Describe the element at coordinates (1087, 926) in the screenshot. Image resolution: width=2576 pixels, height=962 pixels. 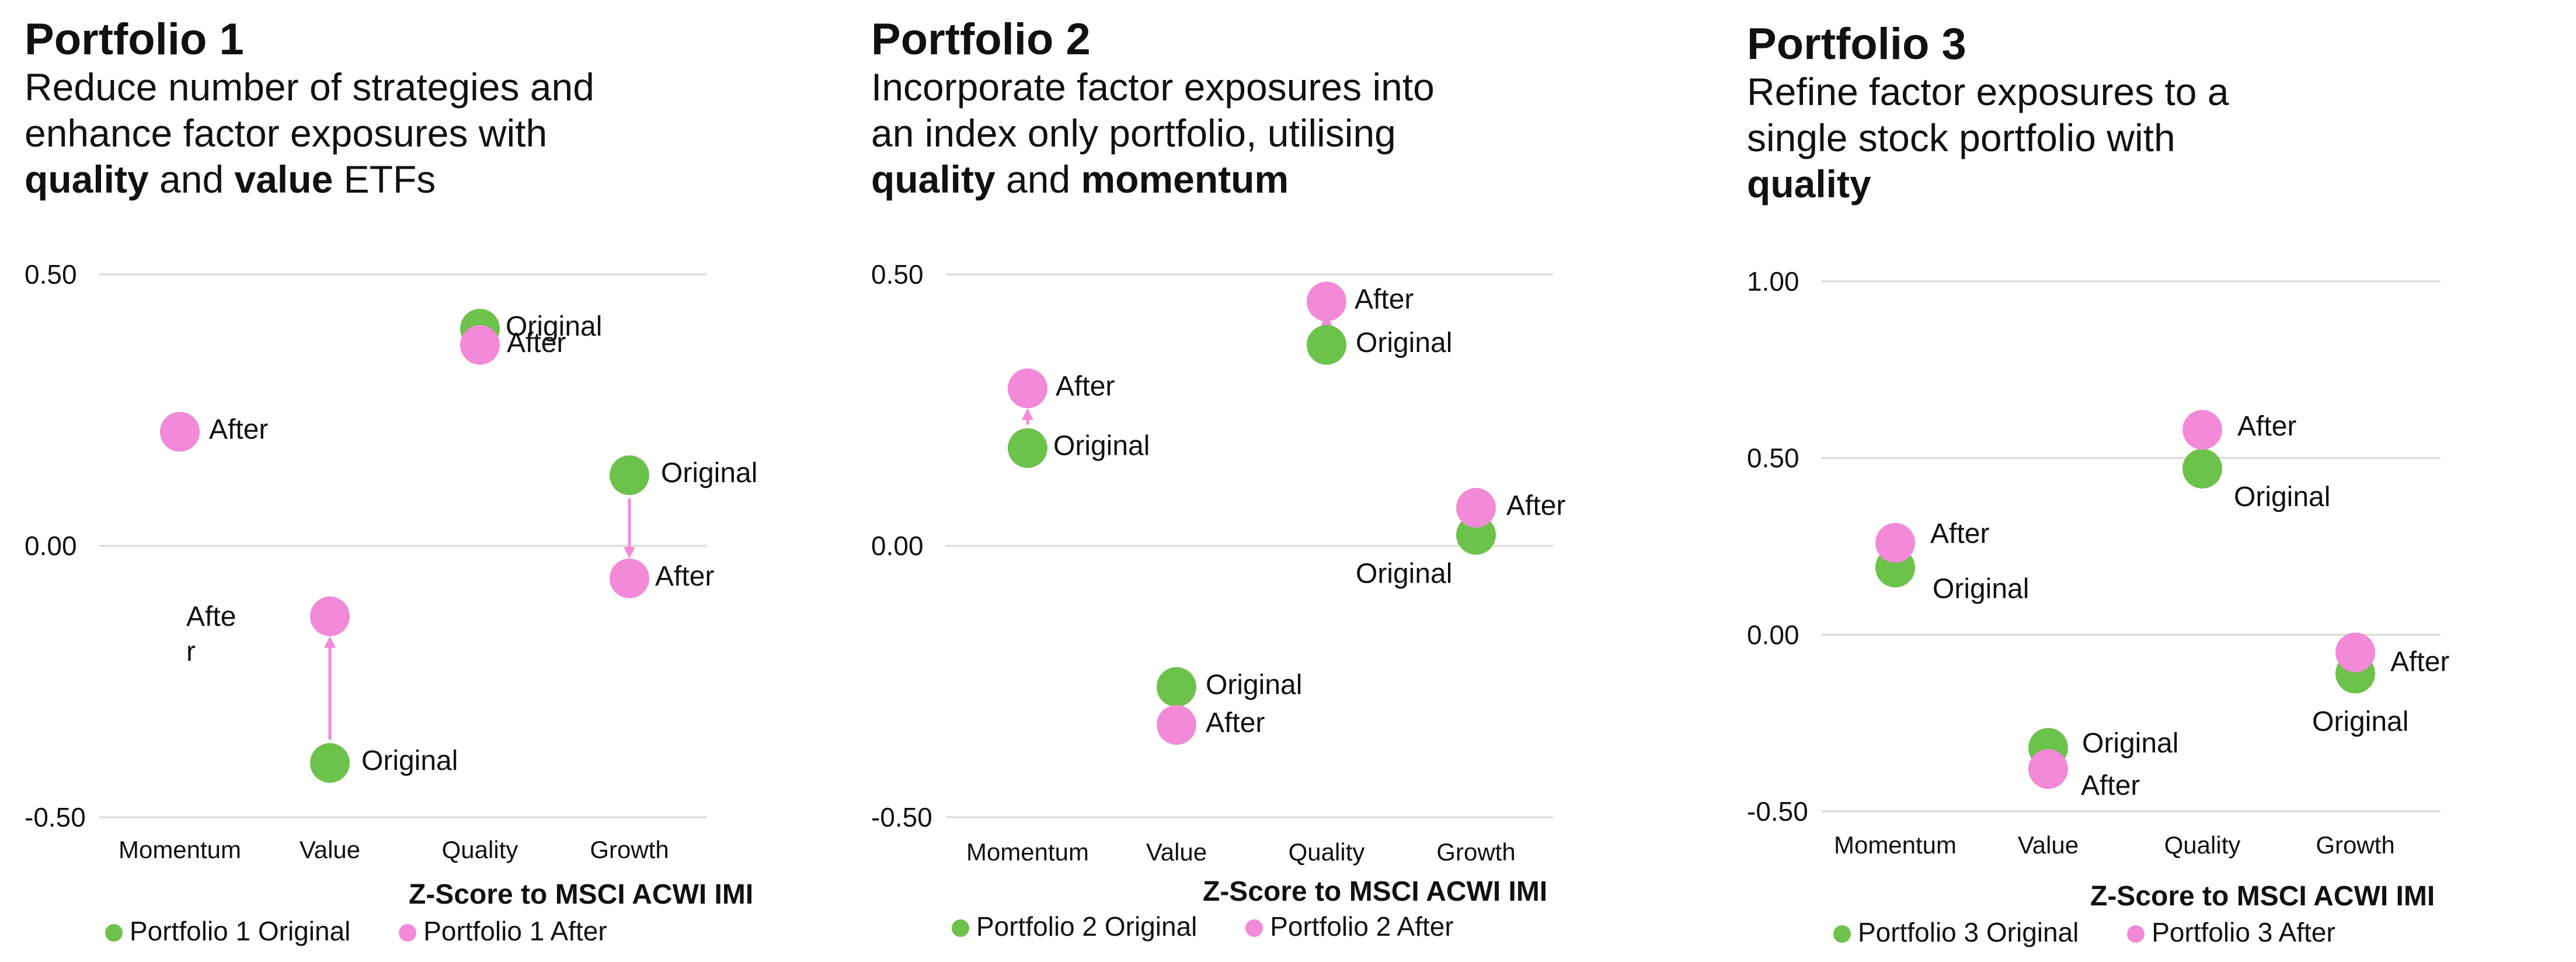
I see `legend-label-original: Portfolio 2 Original` at that location.